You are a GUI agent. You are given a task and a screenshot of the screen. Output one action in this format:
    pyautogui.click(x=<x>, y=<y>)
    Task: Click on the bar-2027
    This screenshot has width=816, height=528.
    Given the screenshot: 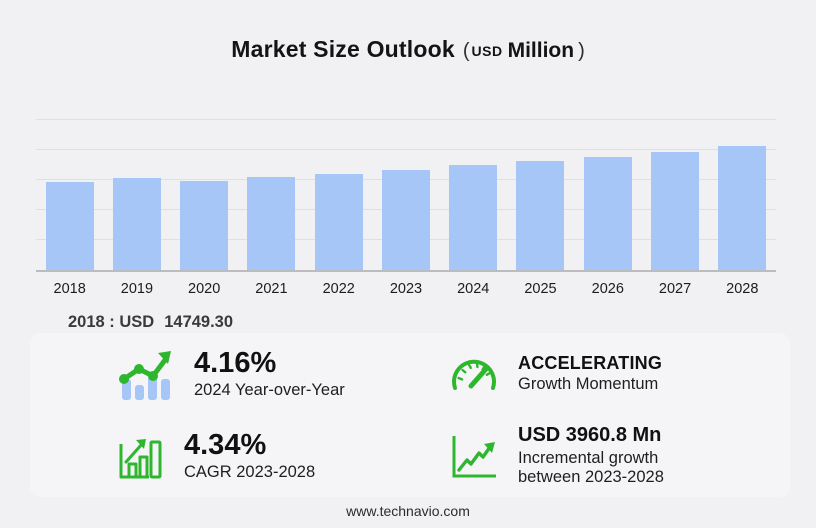 What is the action you would take?
    pyautogui.click(x=675, y=210)
    